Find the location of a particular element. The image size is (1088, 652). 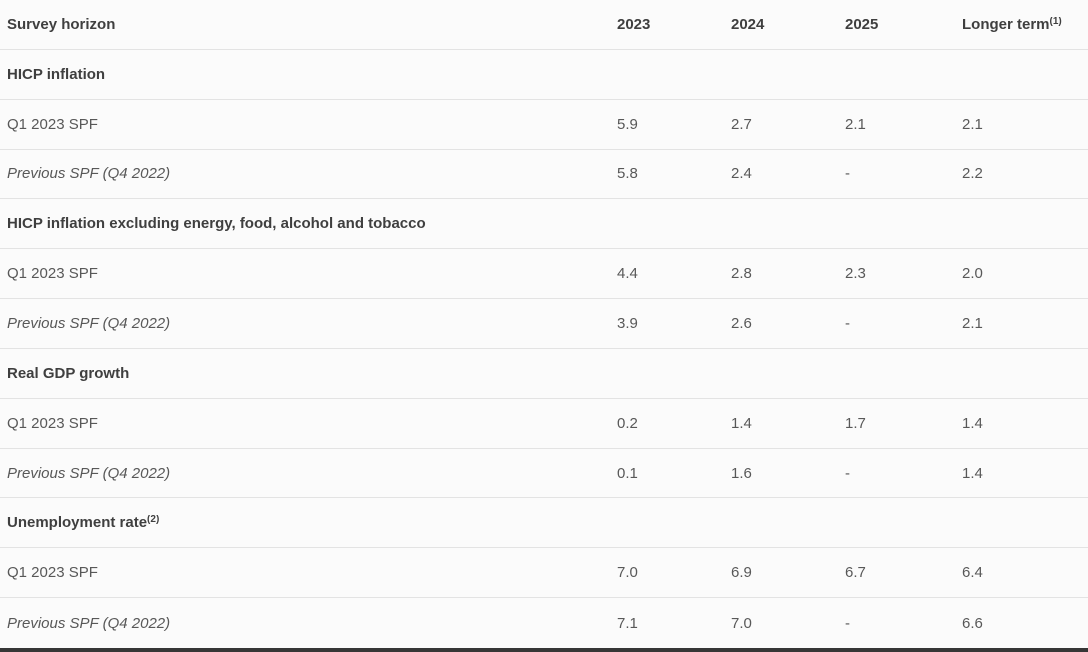

value-2024: 2.6 is located at coordinates (741, 323).